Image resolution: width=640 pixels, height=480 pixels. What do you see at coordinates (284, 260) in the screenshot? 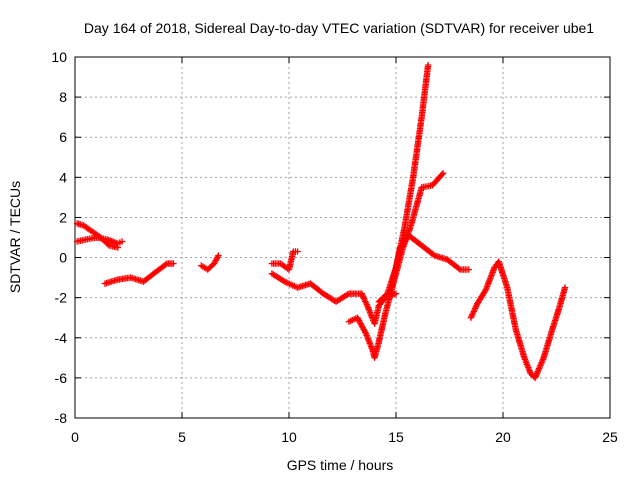
I see `series-arc5` at bounding box center [284, 260].